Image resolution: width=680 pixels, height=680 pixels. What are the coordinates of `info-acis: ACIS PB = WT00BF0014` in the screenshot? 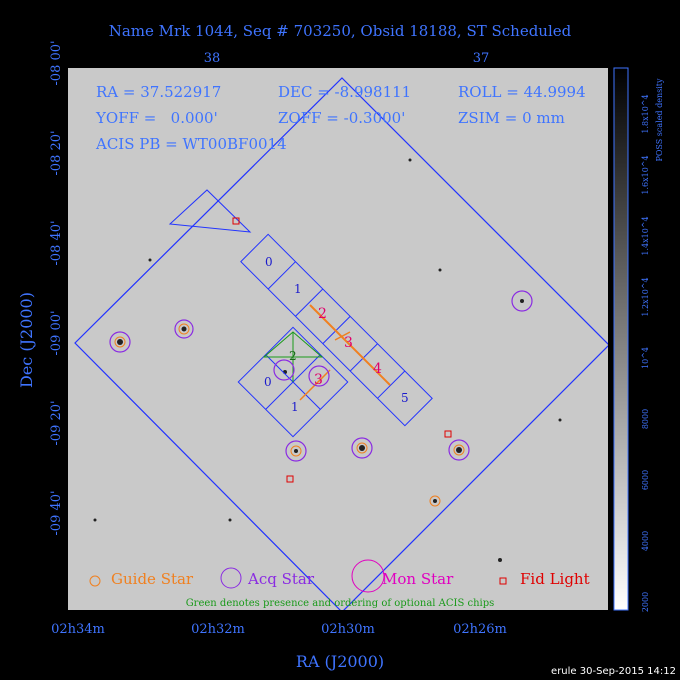 It's located at (191, 144).